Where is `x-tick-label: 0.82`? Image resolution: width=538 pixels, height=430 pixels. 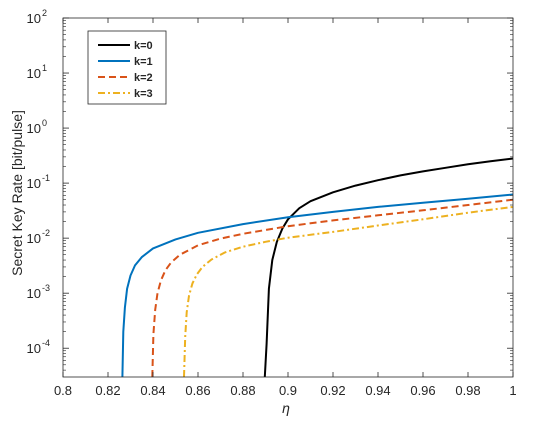 x-tick-label: 0.82 is located at coordinates (107, 390).